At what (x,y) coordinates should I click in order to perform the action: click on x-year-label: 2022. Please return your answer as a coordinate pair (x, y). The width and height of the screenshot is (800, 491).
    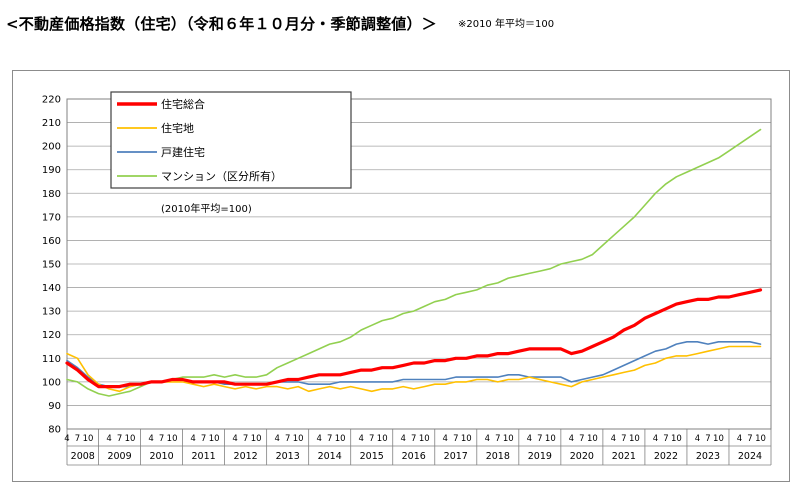
    Looking at the image, I should click on (666, 456).